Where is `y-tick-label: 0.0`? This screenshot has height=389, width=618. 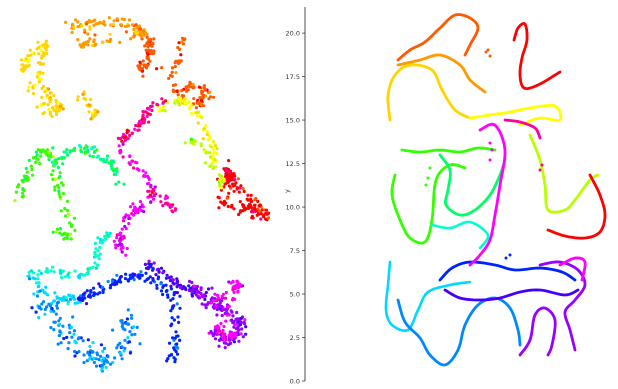
y-tick-label: 0.0 is located at coordinates (295, 381).